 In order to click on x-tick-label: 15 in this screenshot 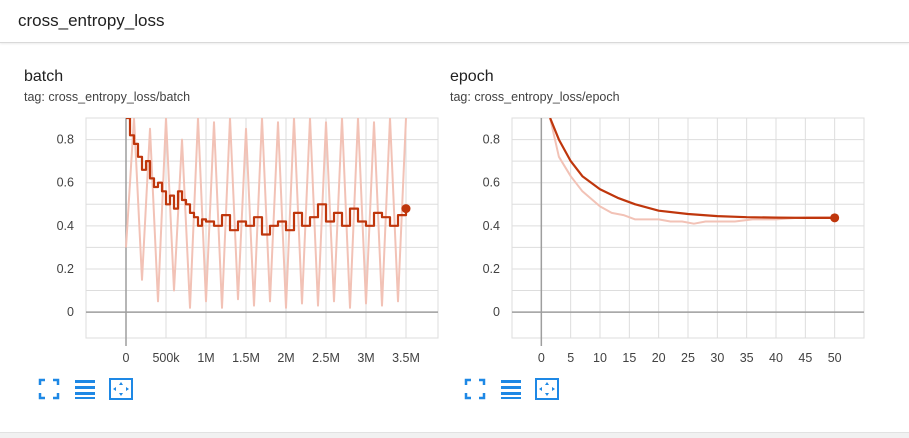, I will do `click(629, 358)`.